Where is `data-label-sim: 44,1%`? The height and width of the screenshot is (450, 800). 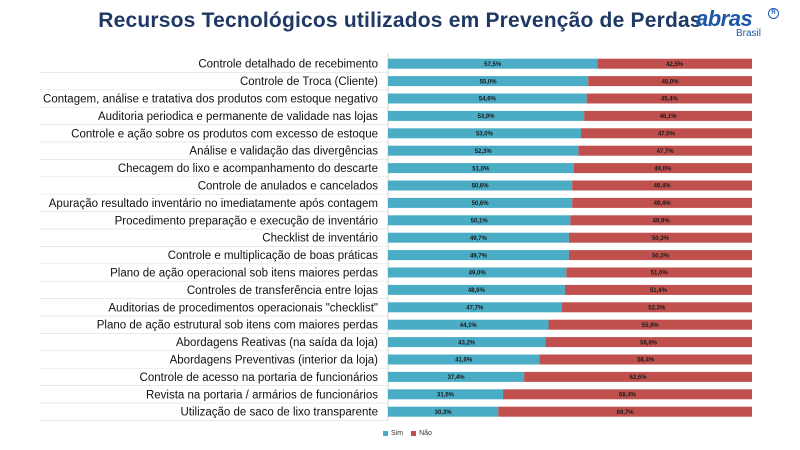
data-label-sim: 44,1% is located at coordinates (469, 326).